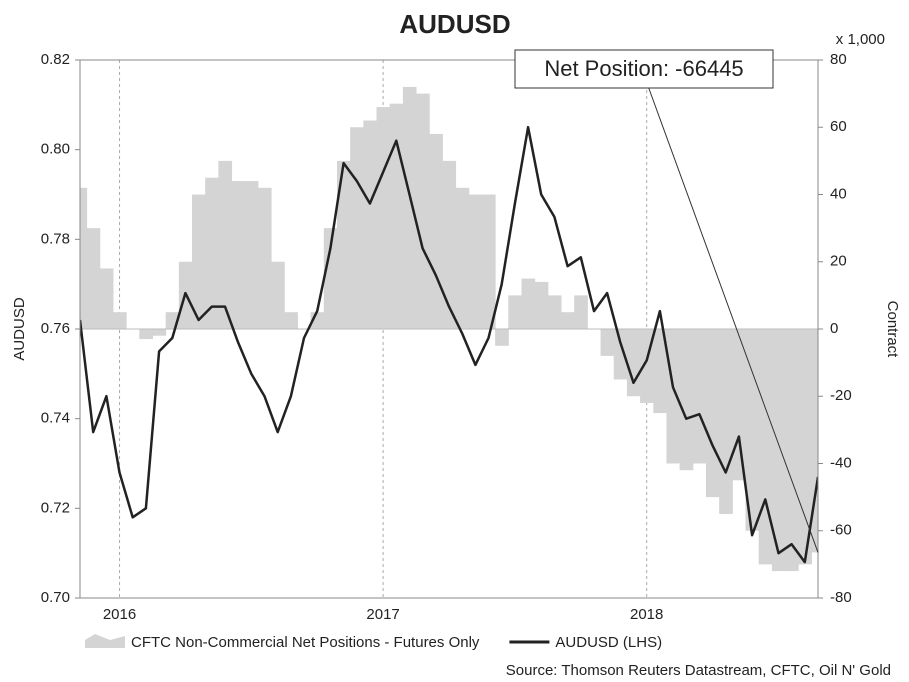 The width and height of the screenshot is (909, 682). I want to click on y-tick-label: 0.76, so click(55, 328).